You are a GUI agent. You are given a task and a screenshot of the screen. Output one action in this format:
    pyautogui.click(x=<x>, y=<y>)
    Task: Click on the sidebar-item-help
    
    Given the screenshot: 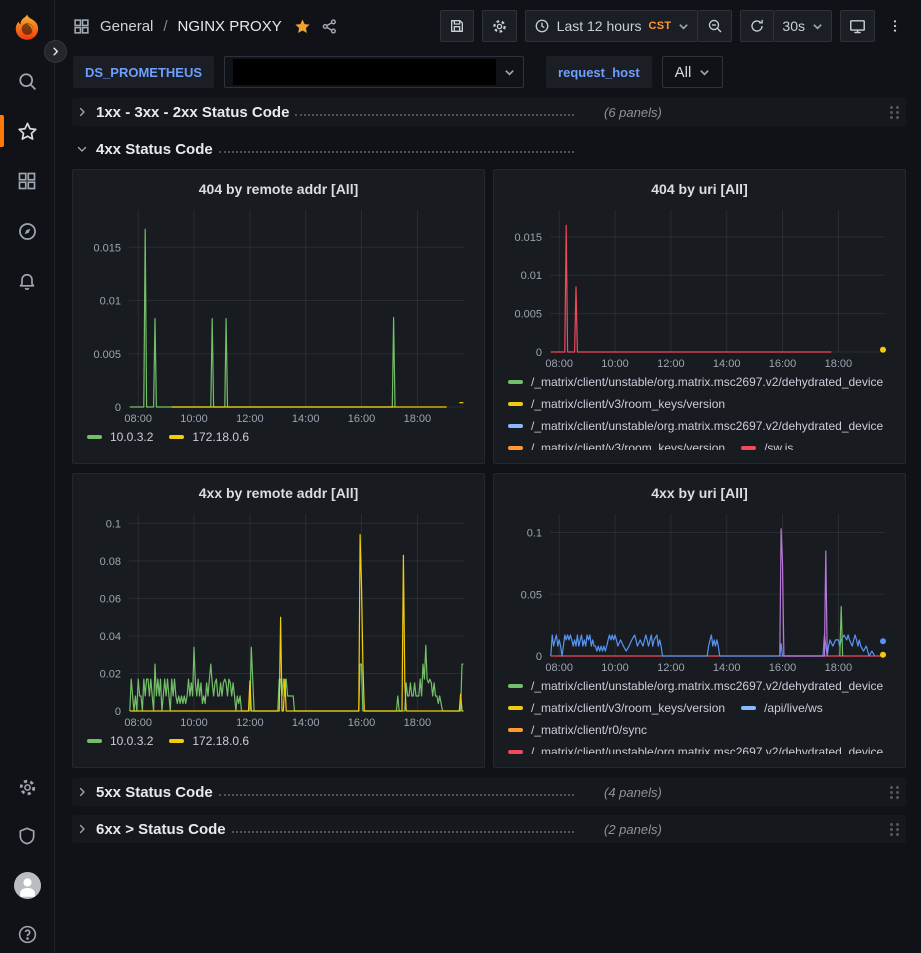 What is the action you would take?
    pyautogui.click(x=27, y=934)
    